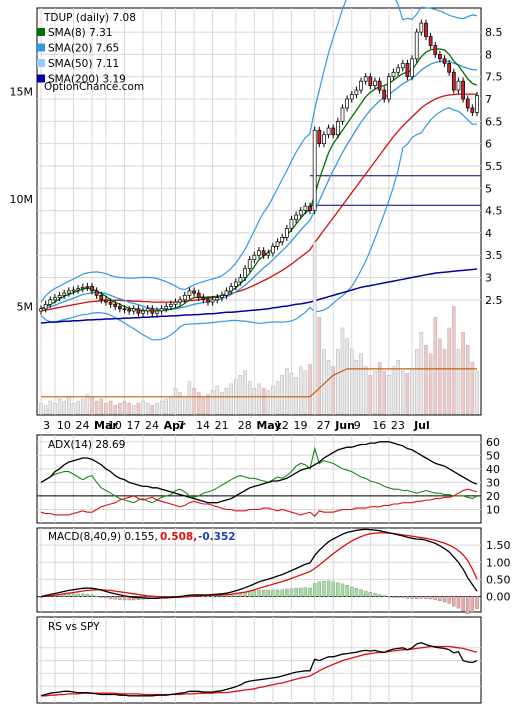 This screenshot has height=706, width=526. Describe the element at coordinates (493, 442) in the screenshot. I see `adx-y-tick: 60` at that location.